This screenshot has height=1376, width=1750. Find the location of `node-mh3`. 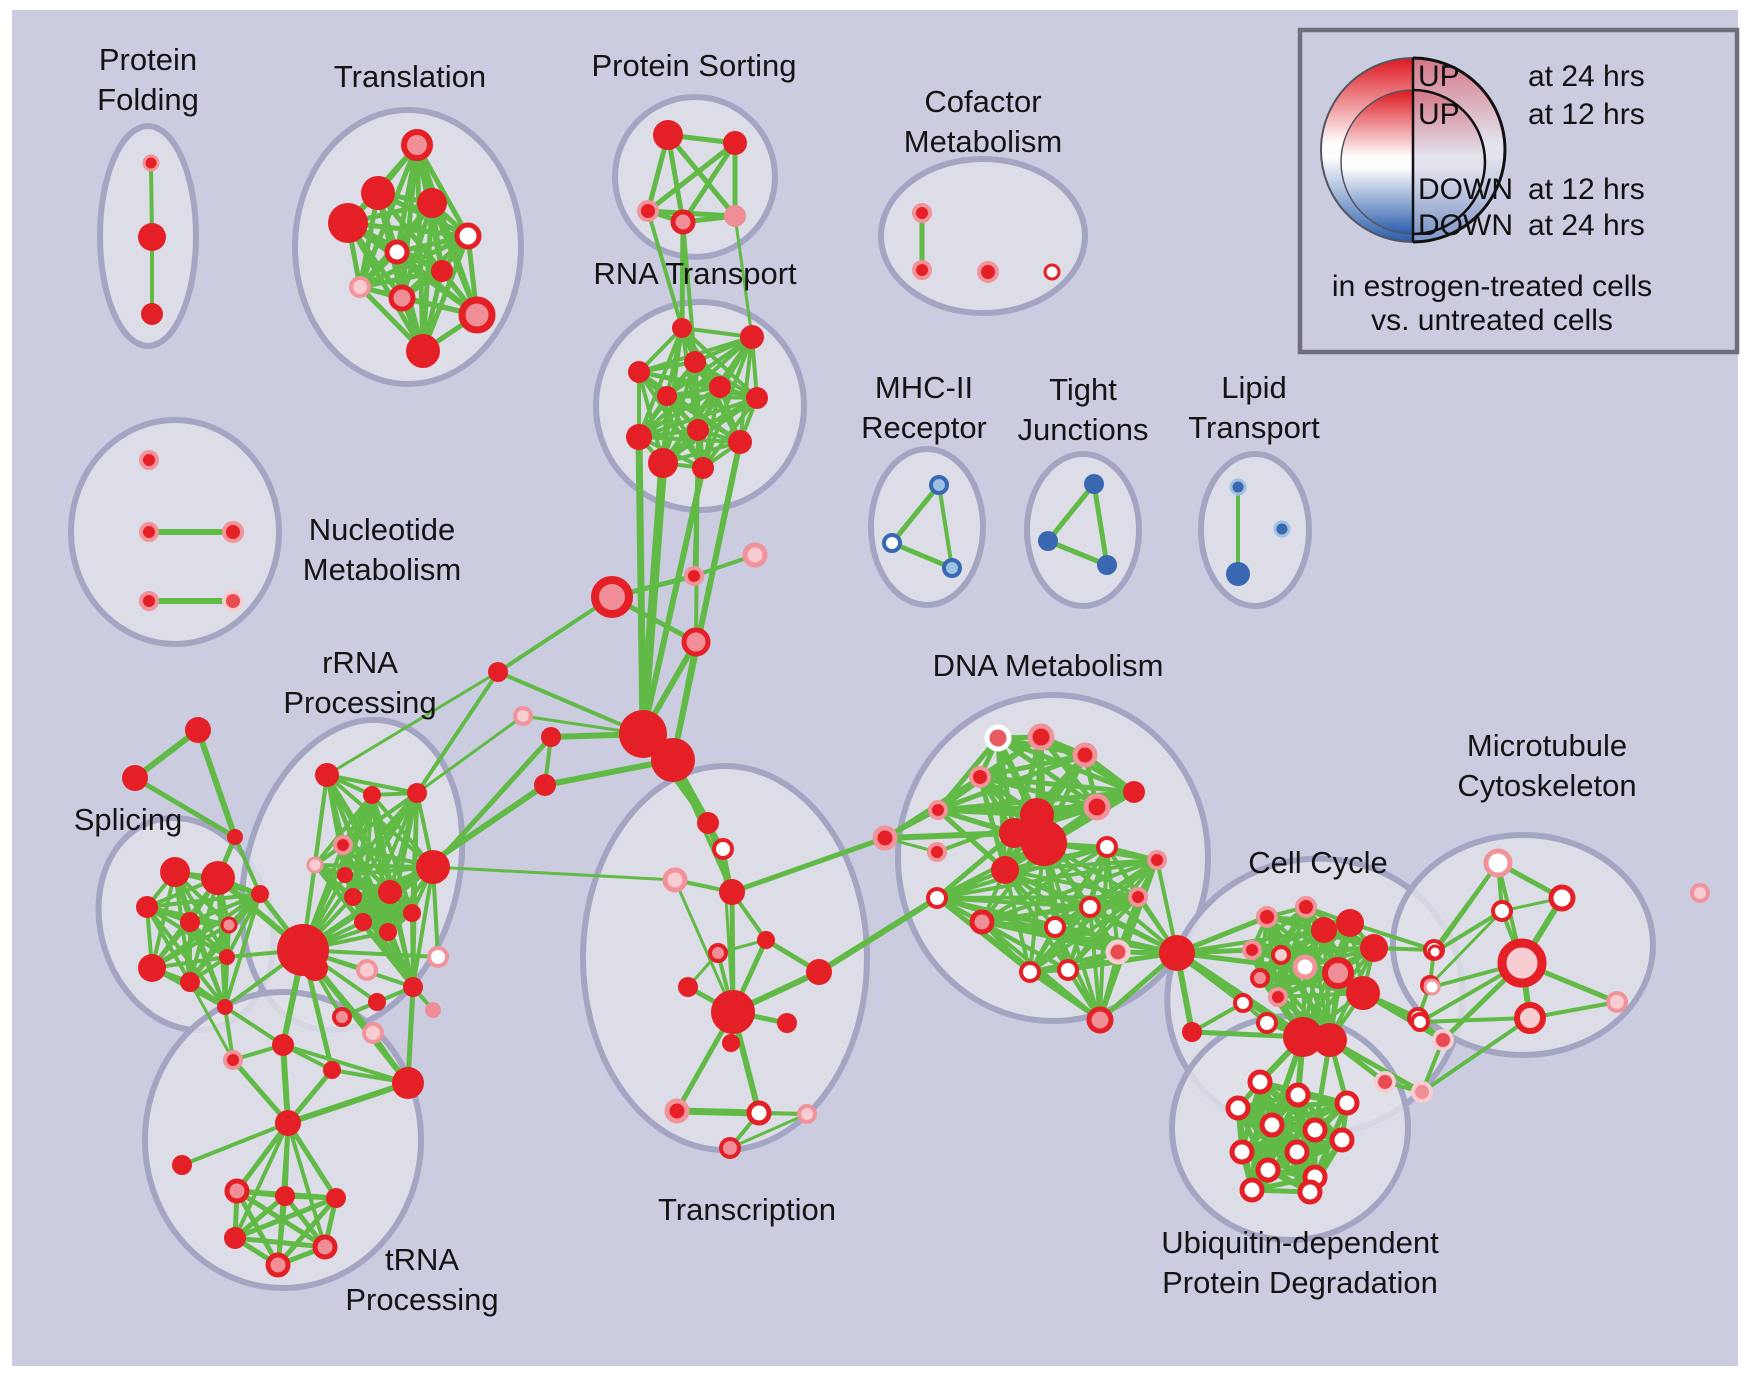

node-mh3 is located at coordinates (952, 568).